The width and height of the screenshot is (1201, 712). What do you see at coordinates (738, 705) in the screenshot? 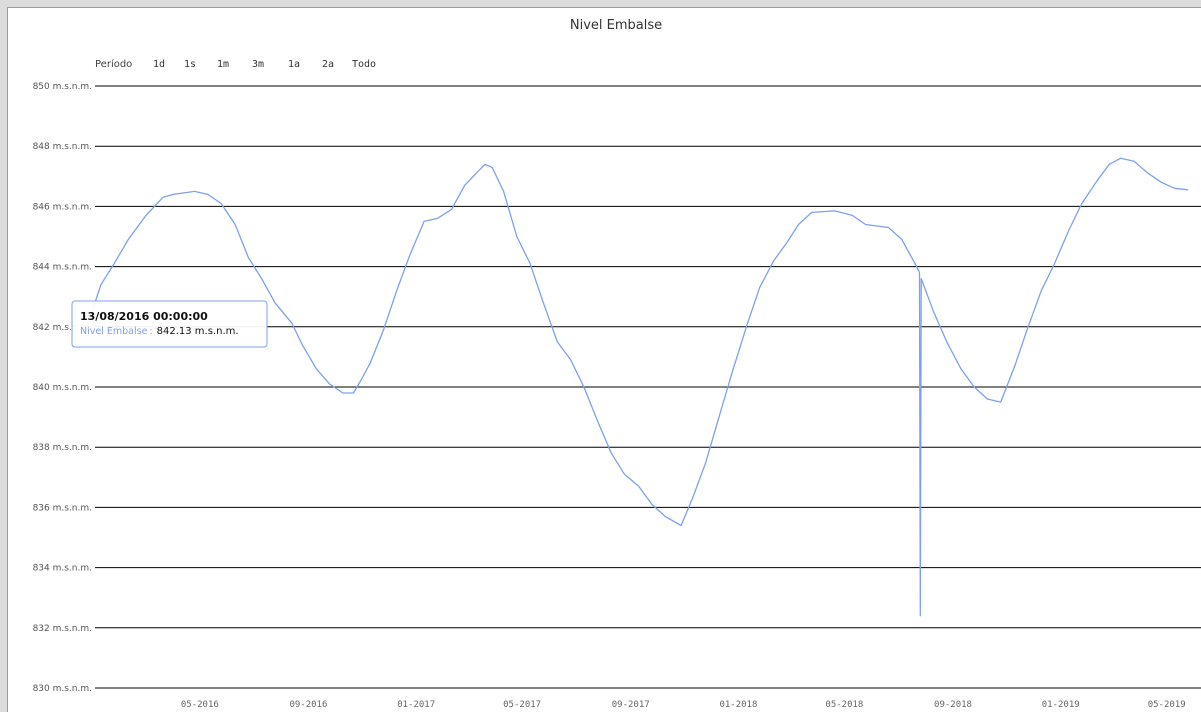
I see `x-tick-label-01-2018: 01-2018` at bounding box center [738, 705].